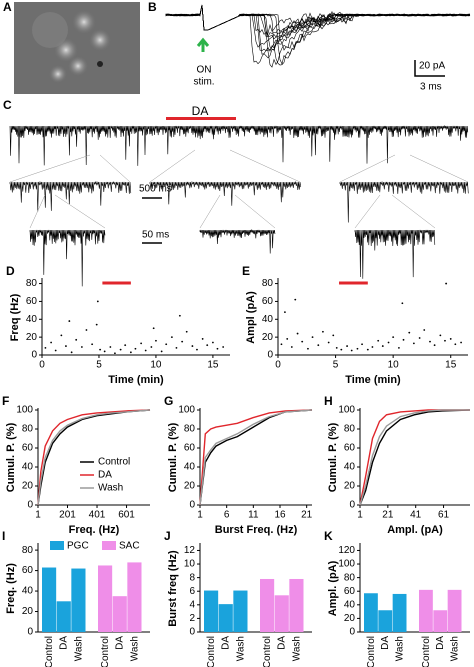  What do you see at coordinates (192, 618) in the screenshot?
I see `y-tick-label: 2` at bounding box center [192, 618].